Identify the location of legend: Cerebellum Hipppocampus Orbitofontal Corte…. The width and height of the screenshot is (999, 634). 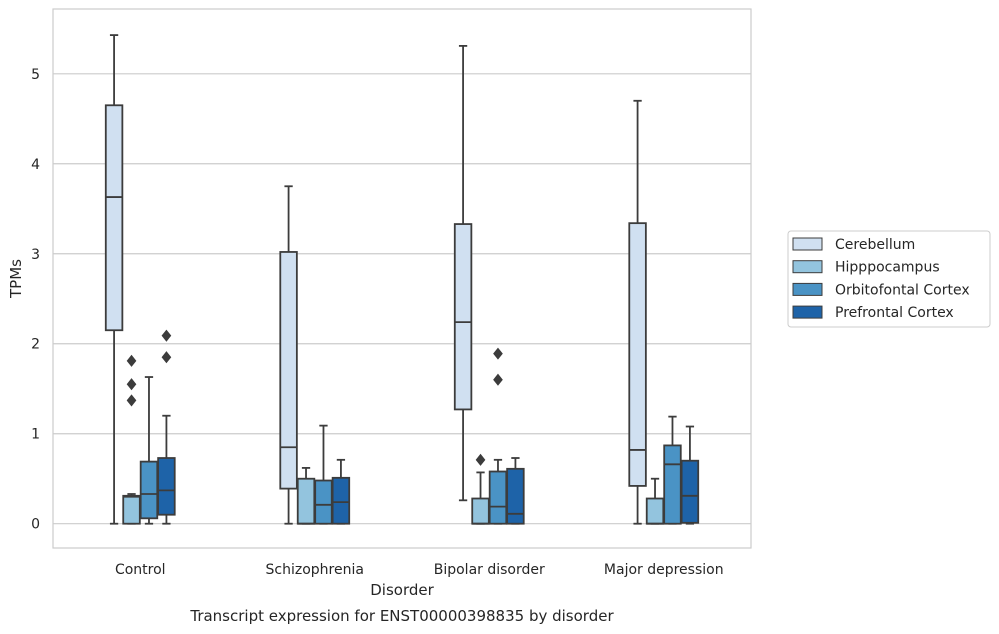
(889, 279).